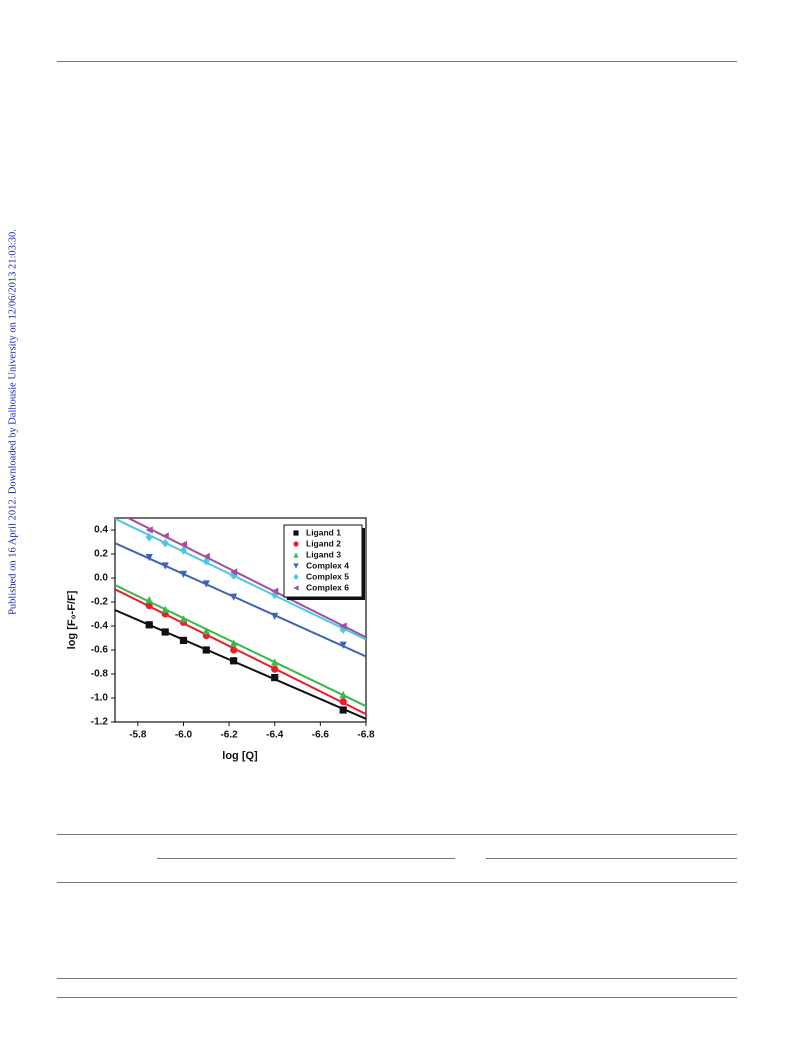 The image size is (793, 1039). I want to click on x-tick-label: -6.4, so click(275, 735).